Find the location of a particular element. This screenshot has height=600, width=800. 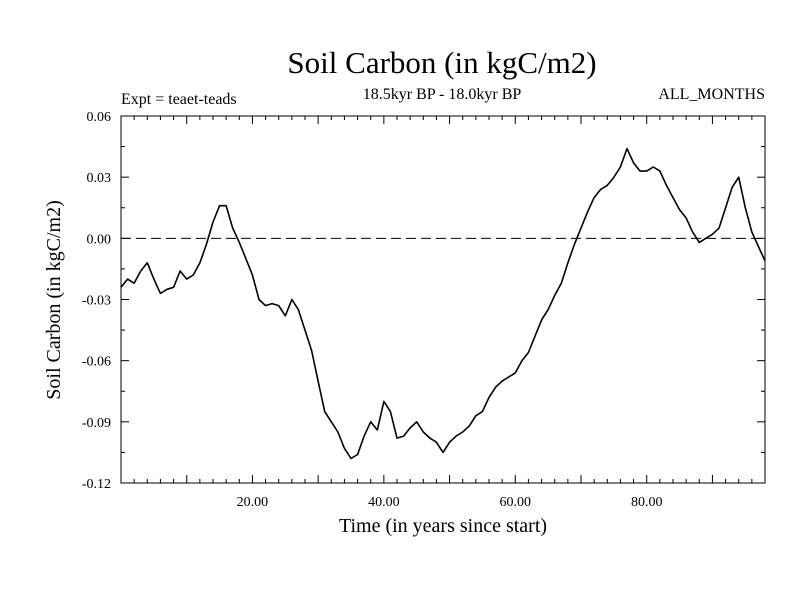

y-tick-label: 0.06 is located at coordinates (99, 117).